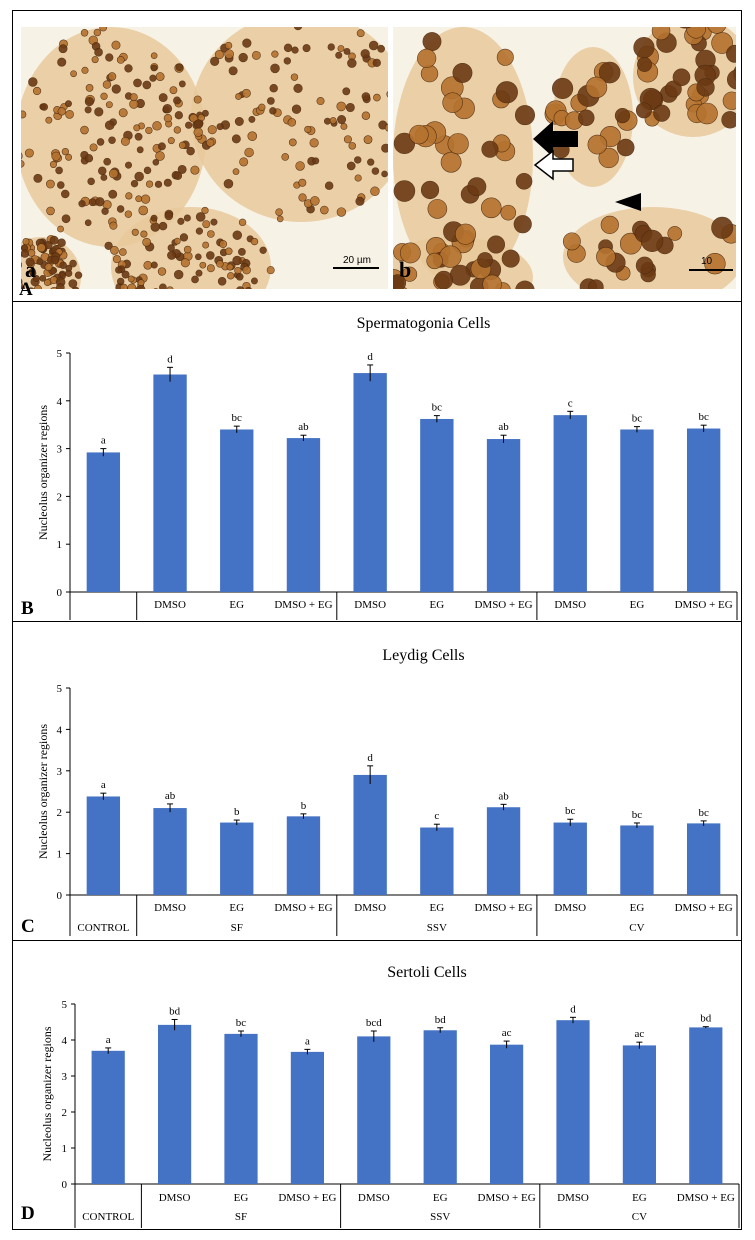  What do you see at coordinates (555, 139) in the screenshot?
I see `black-arrow` at bounding box center [555, 139].